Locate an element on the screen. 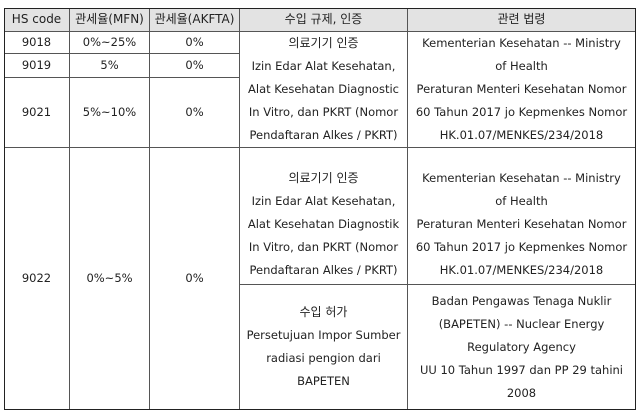 Image resolution: width=640 pixels, height=417 pixels. cell-hs: 9018 is located at coordinates (37, 43).